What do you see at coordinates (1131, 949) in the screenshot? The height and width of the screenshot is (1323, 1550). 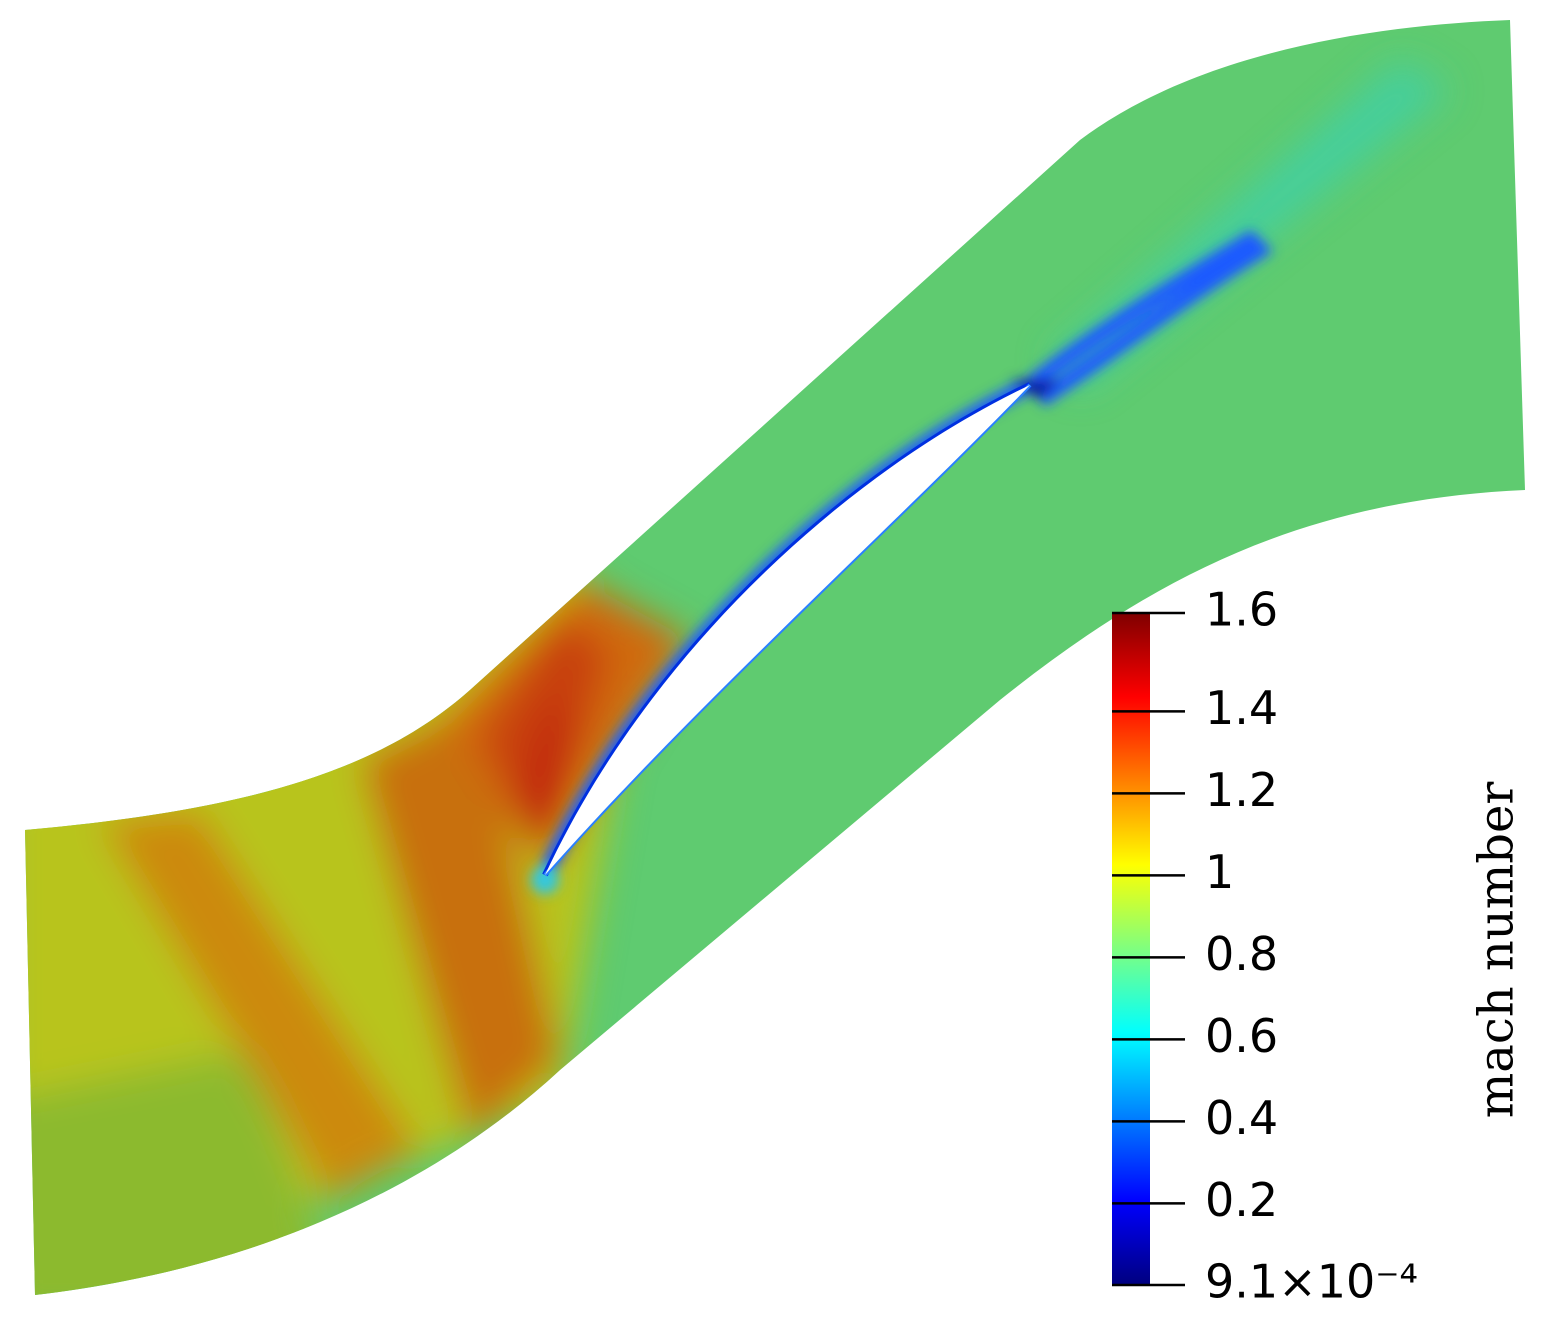 I see `colorbar` at bounding box center [1131, 949].